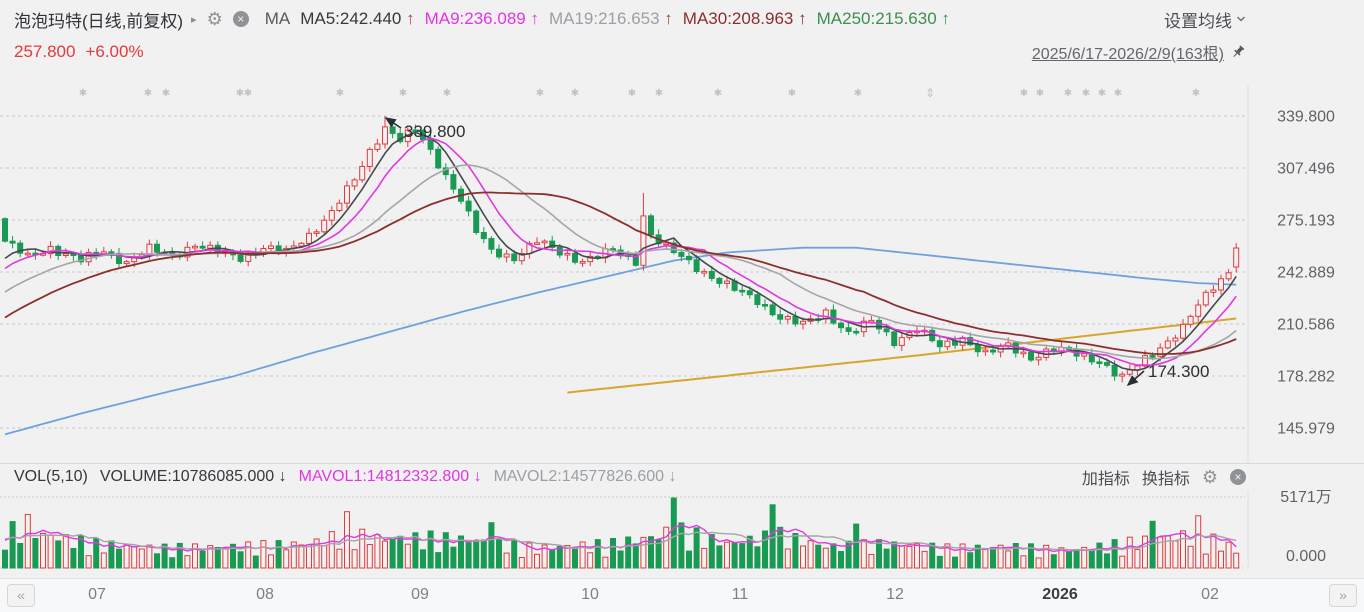 The image size is (1364, 612). I want to click on ma250-up-arrow: ↑, so click(945, 18).